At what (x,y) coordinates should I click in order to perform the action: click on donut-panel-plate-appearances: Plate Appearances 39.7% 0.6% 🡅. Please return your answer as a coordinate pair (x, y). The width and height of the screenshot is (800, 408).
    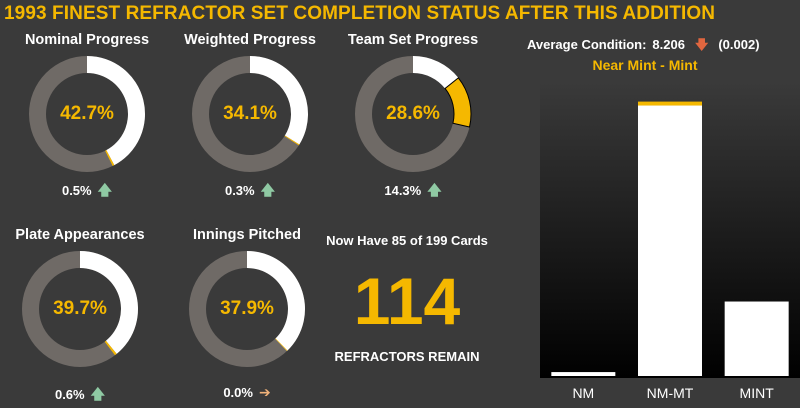
    Looking at the image, I should click on (80, 317).